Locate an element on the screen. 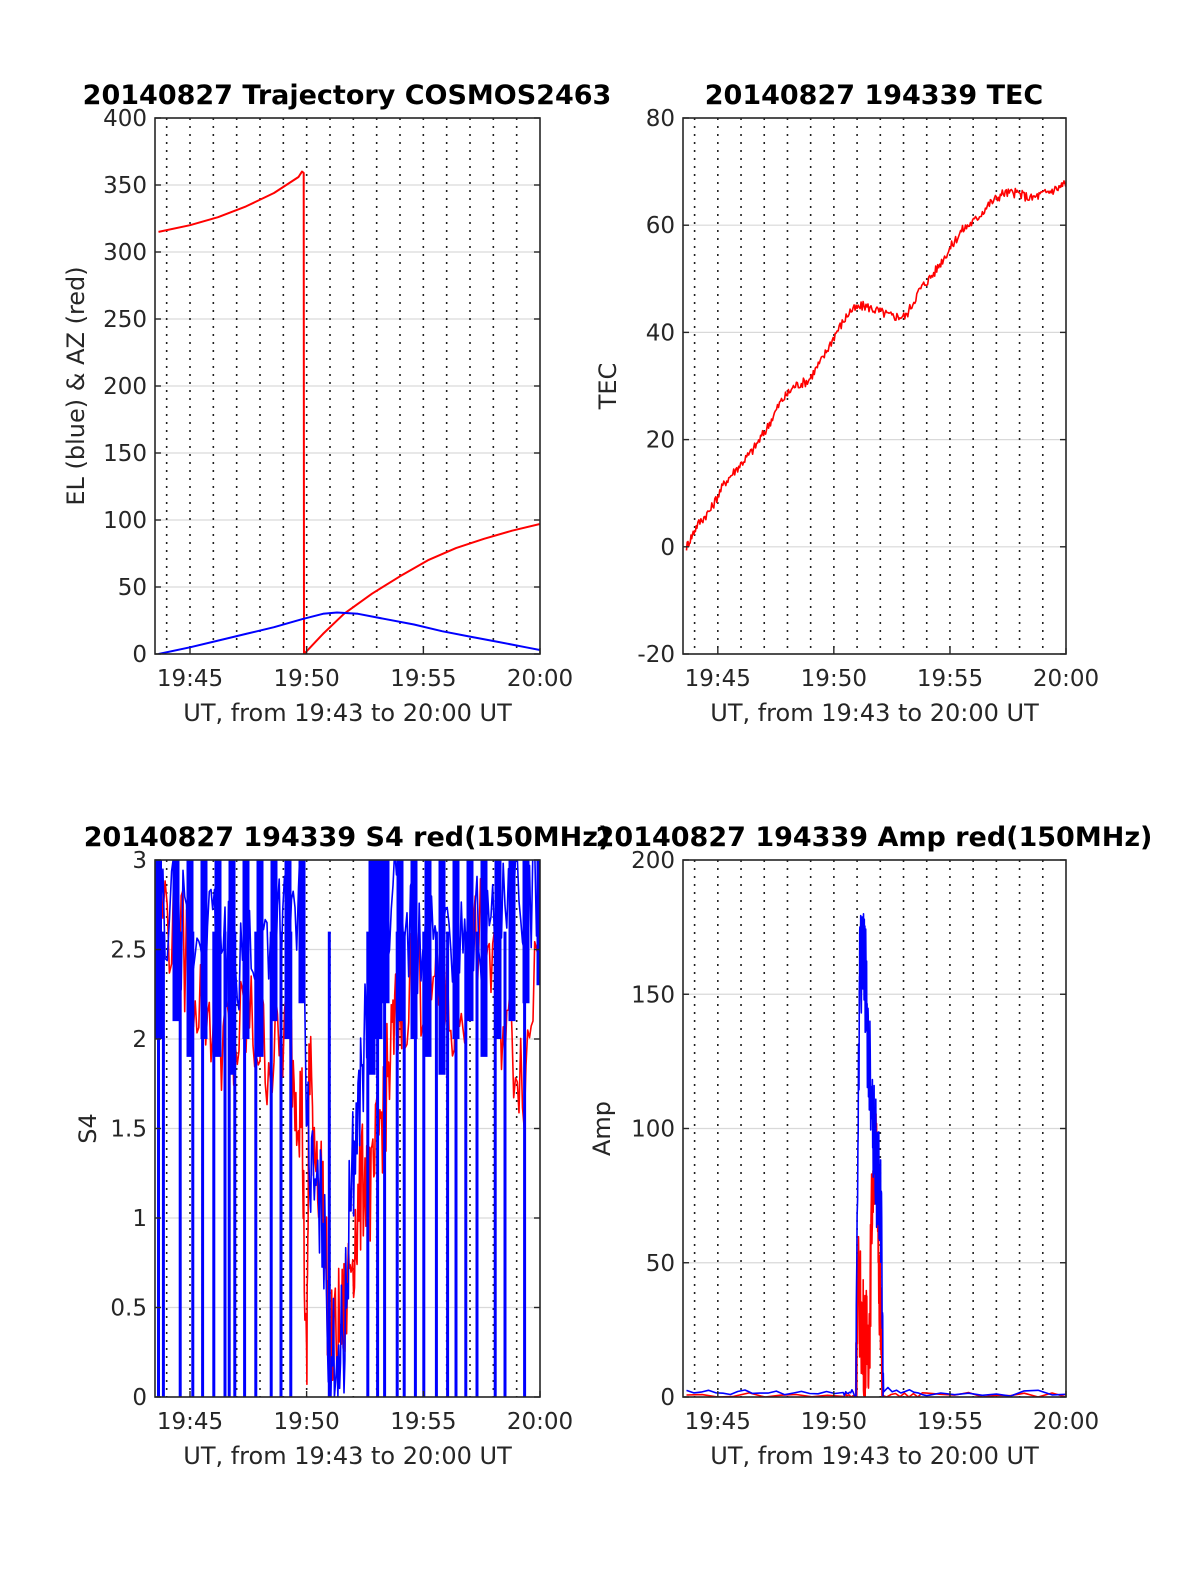  tec-xtick-label: 19:45 is located at coordinates (718, 679).